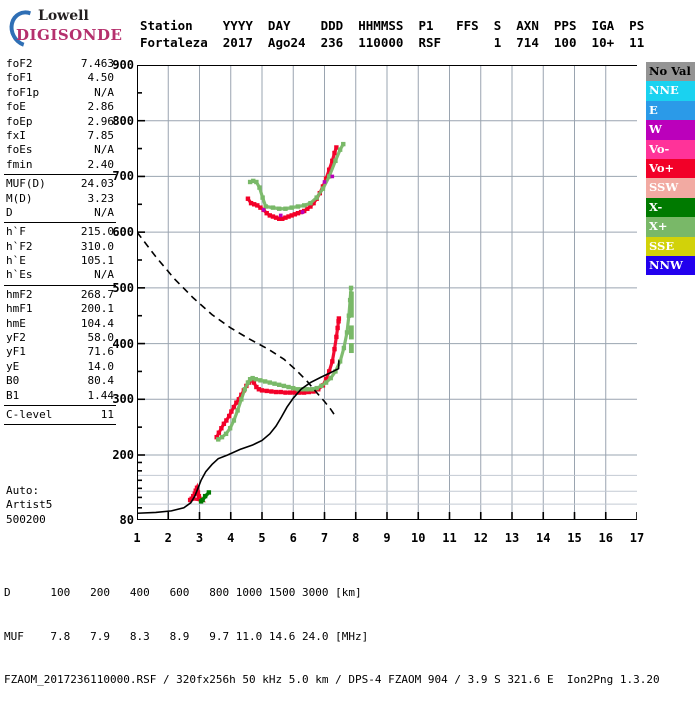 This screenshot has height=717, width=700. I want to click on param-key: yE, so click(13, 366).